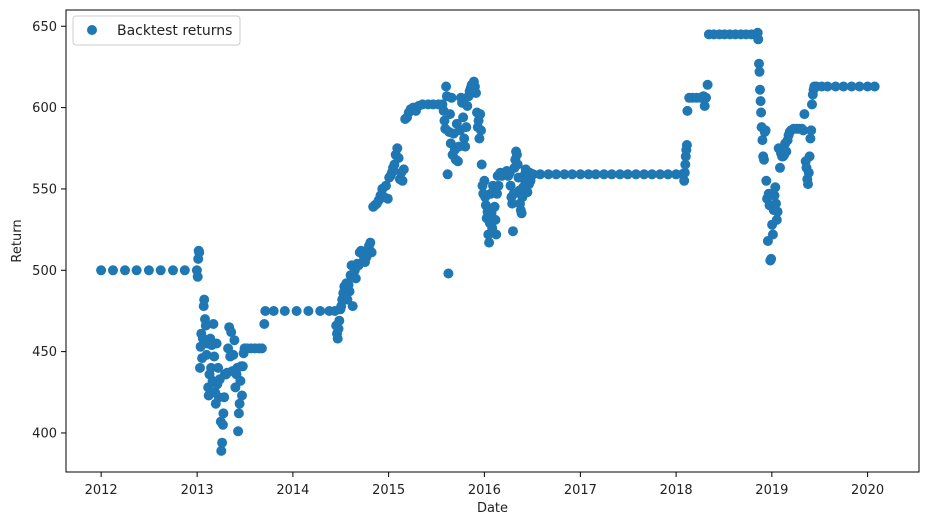 This screenshot has width=928, height=525. What do you see at coordinates (44, 27) in the screenshot?
I see `y-tick-label: 650` at bounding box center [44, 27].